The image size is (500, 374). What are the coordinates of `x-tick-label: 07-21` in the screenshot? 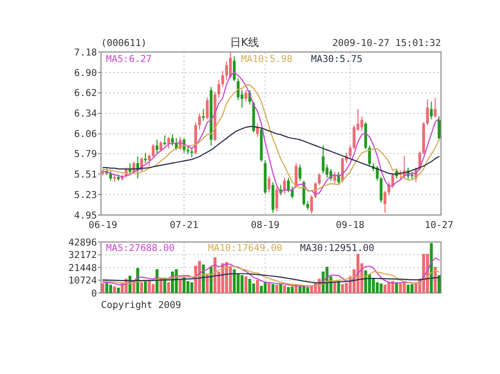 It's located at (184, 225).